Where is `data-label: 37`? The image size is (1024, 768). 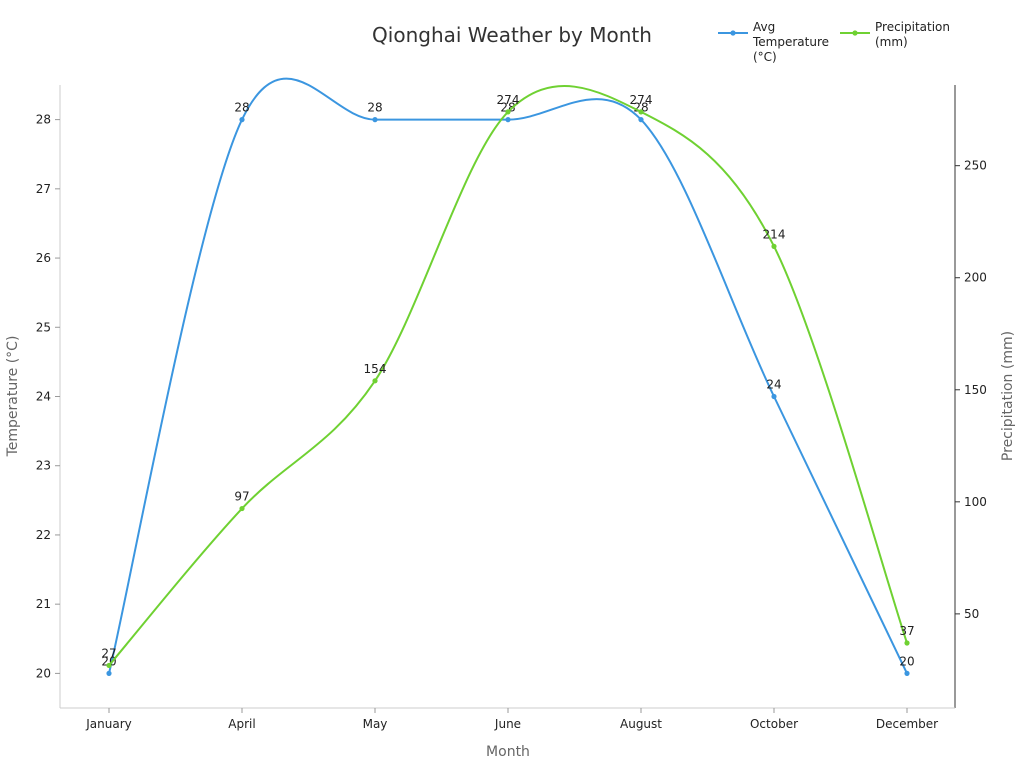
data-label: 37 is located at coordinates (906, 631).